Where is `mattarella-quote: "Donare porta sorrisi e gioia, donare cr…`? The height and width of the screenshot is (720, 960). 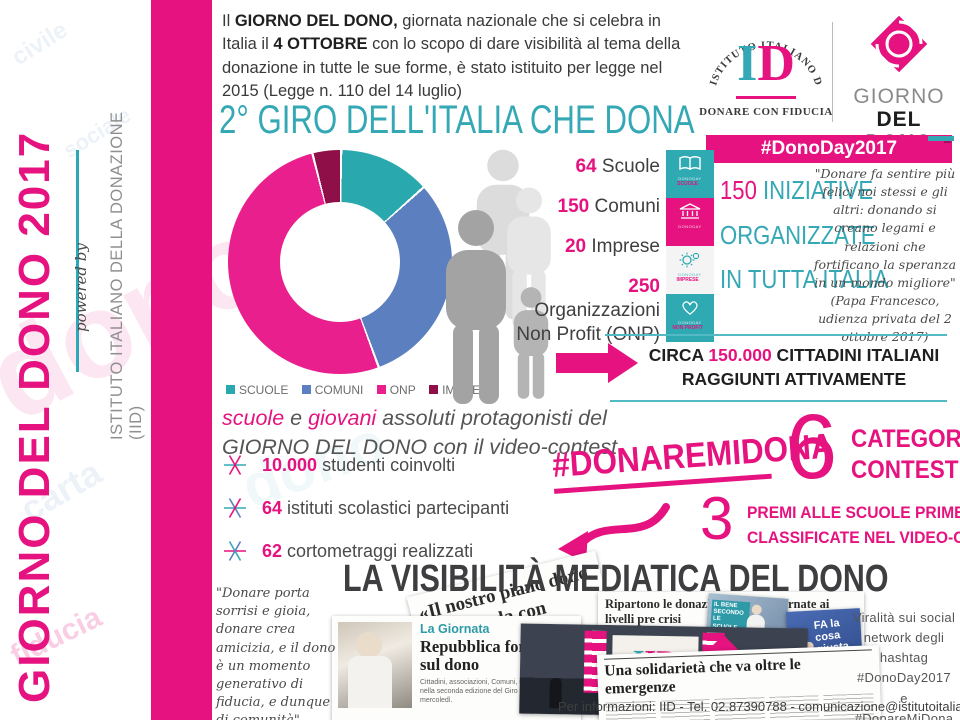
mattarella-quote: "Donare porta sorrisi e gioia, donare cr… is located at coordinates (276, 652).